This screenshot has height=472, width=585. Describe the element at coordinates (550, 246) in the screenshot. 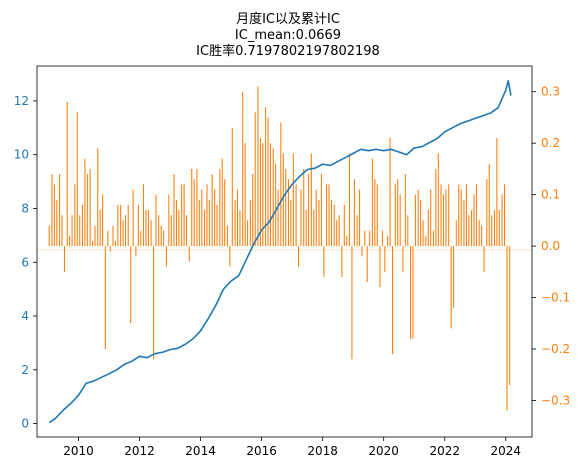

I see `right-y-tick-label: 0.0` at that location.